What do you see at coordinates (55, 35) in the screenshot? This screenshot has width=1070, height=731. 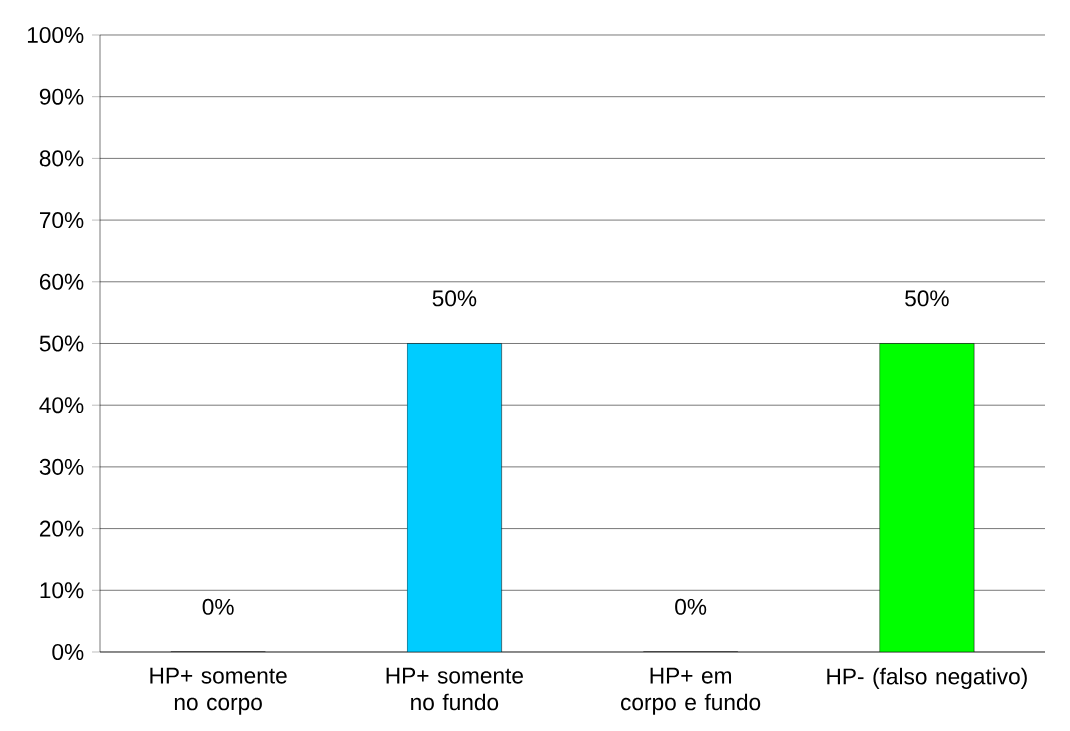 I see `y-tick-label: 100%` at bounding box center [55, 35].